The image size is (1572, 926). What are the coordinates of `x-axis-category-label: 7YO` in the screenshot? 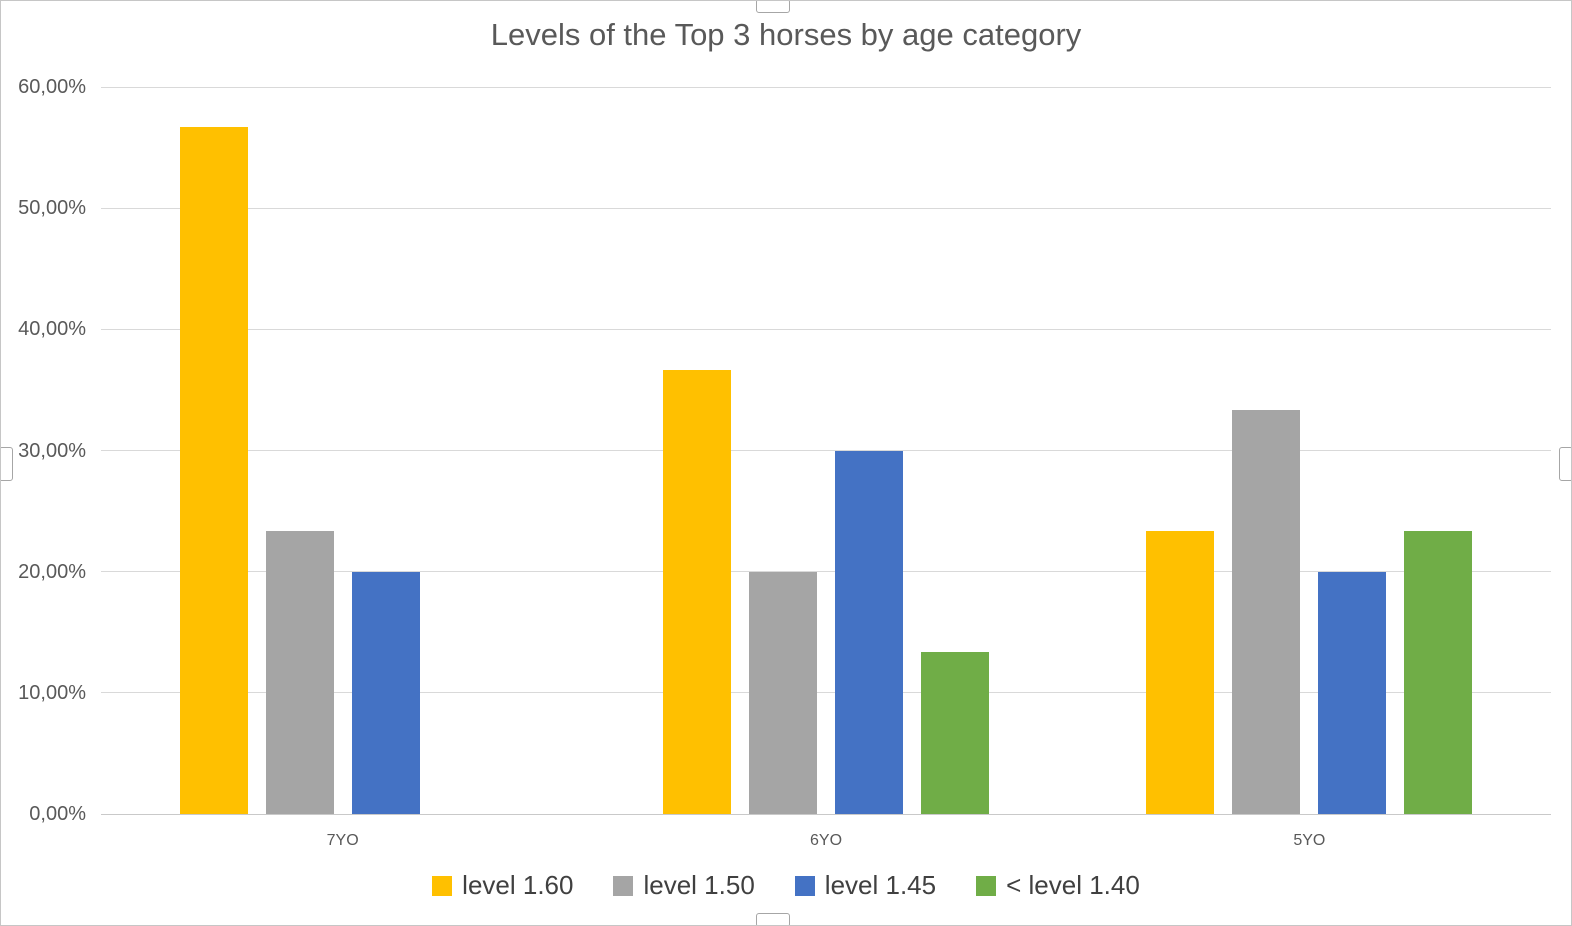 It's located at (342, 840).